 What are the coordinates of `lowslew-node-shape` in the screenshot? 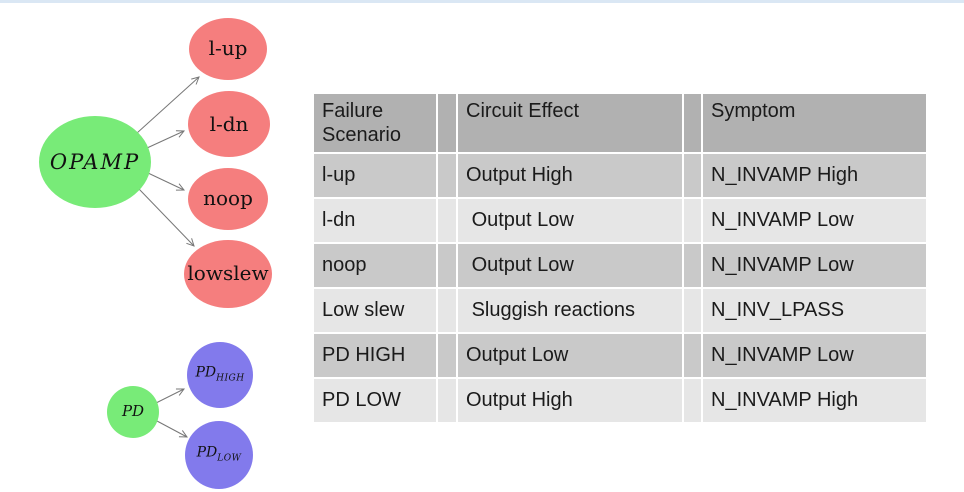 It's located at (228, 274).